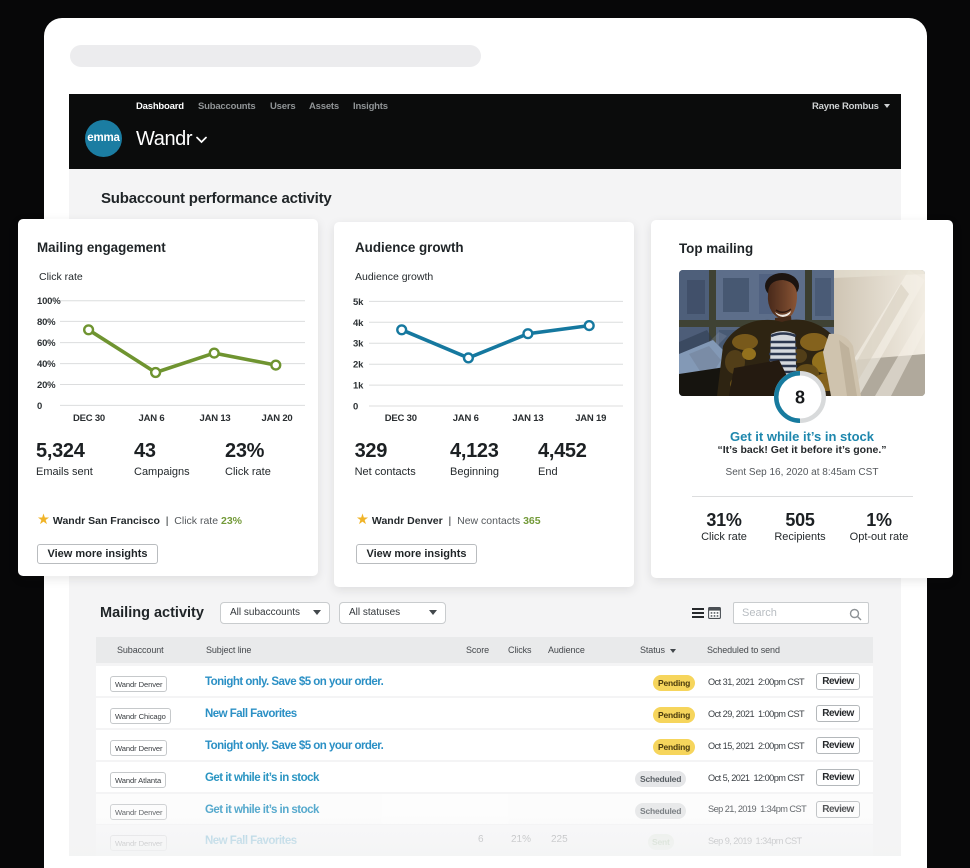  Describe the element at coordinates (46, 364) in the screenshot. I see `svg-text: 40%` at that location.